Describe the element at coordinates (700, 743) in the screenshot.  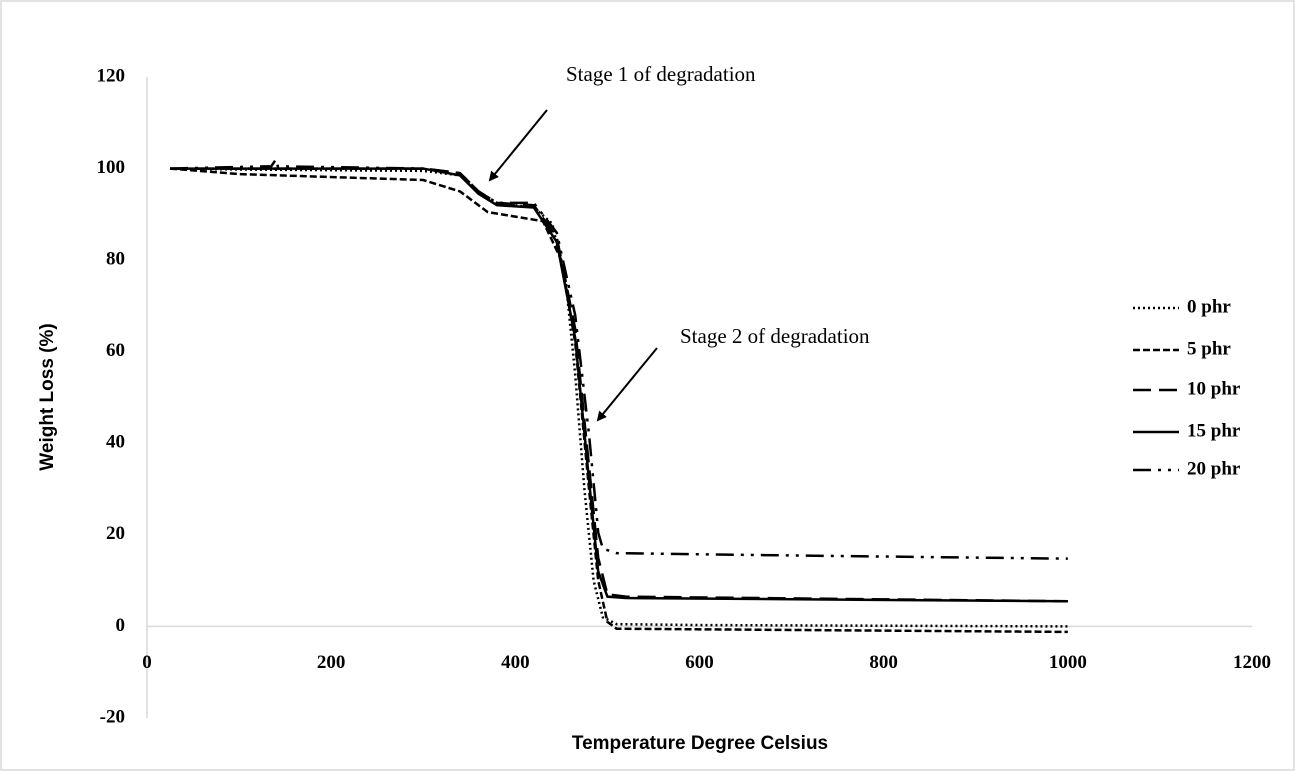
I see `x-axis-title: Temperature Degree Celsius` at that location.